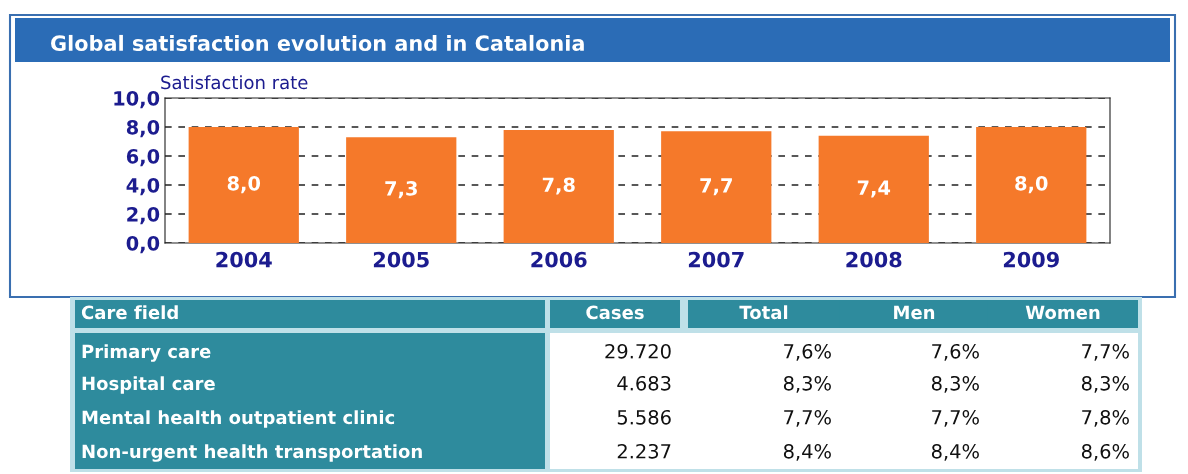 This screenshot has height=474, width=1188. I want to click on x-tick-label: 2009, so click(1031, 259).